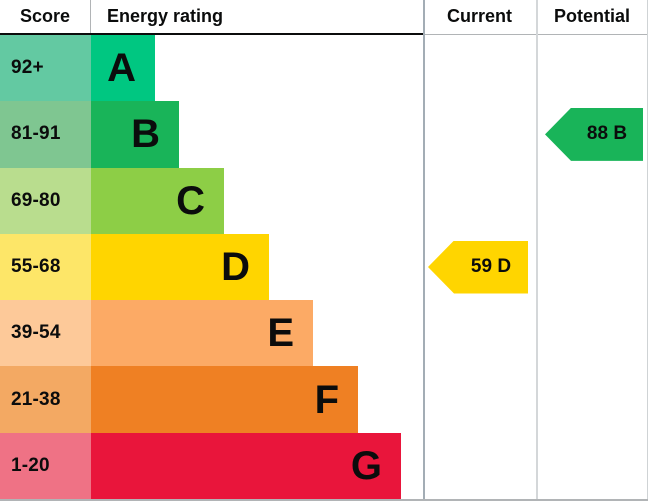 The height and width of the screenshot is (501, 648). What do you see at coordinates (45, 333) in the screenshot?
I see `score-range-e: 39-54` at bounding box center [45, 333].